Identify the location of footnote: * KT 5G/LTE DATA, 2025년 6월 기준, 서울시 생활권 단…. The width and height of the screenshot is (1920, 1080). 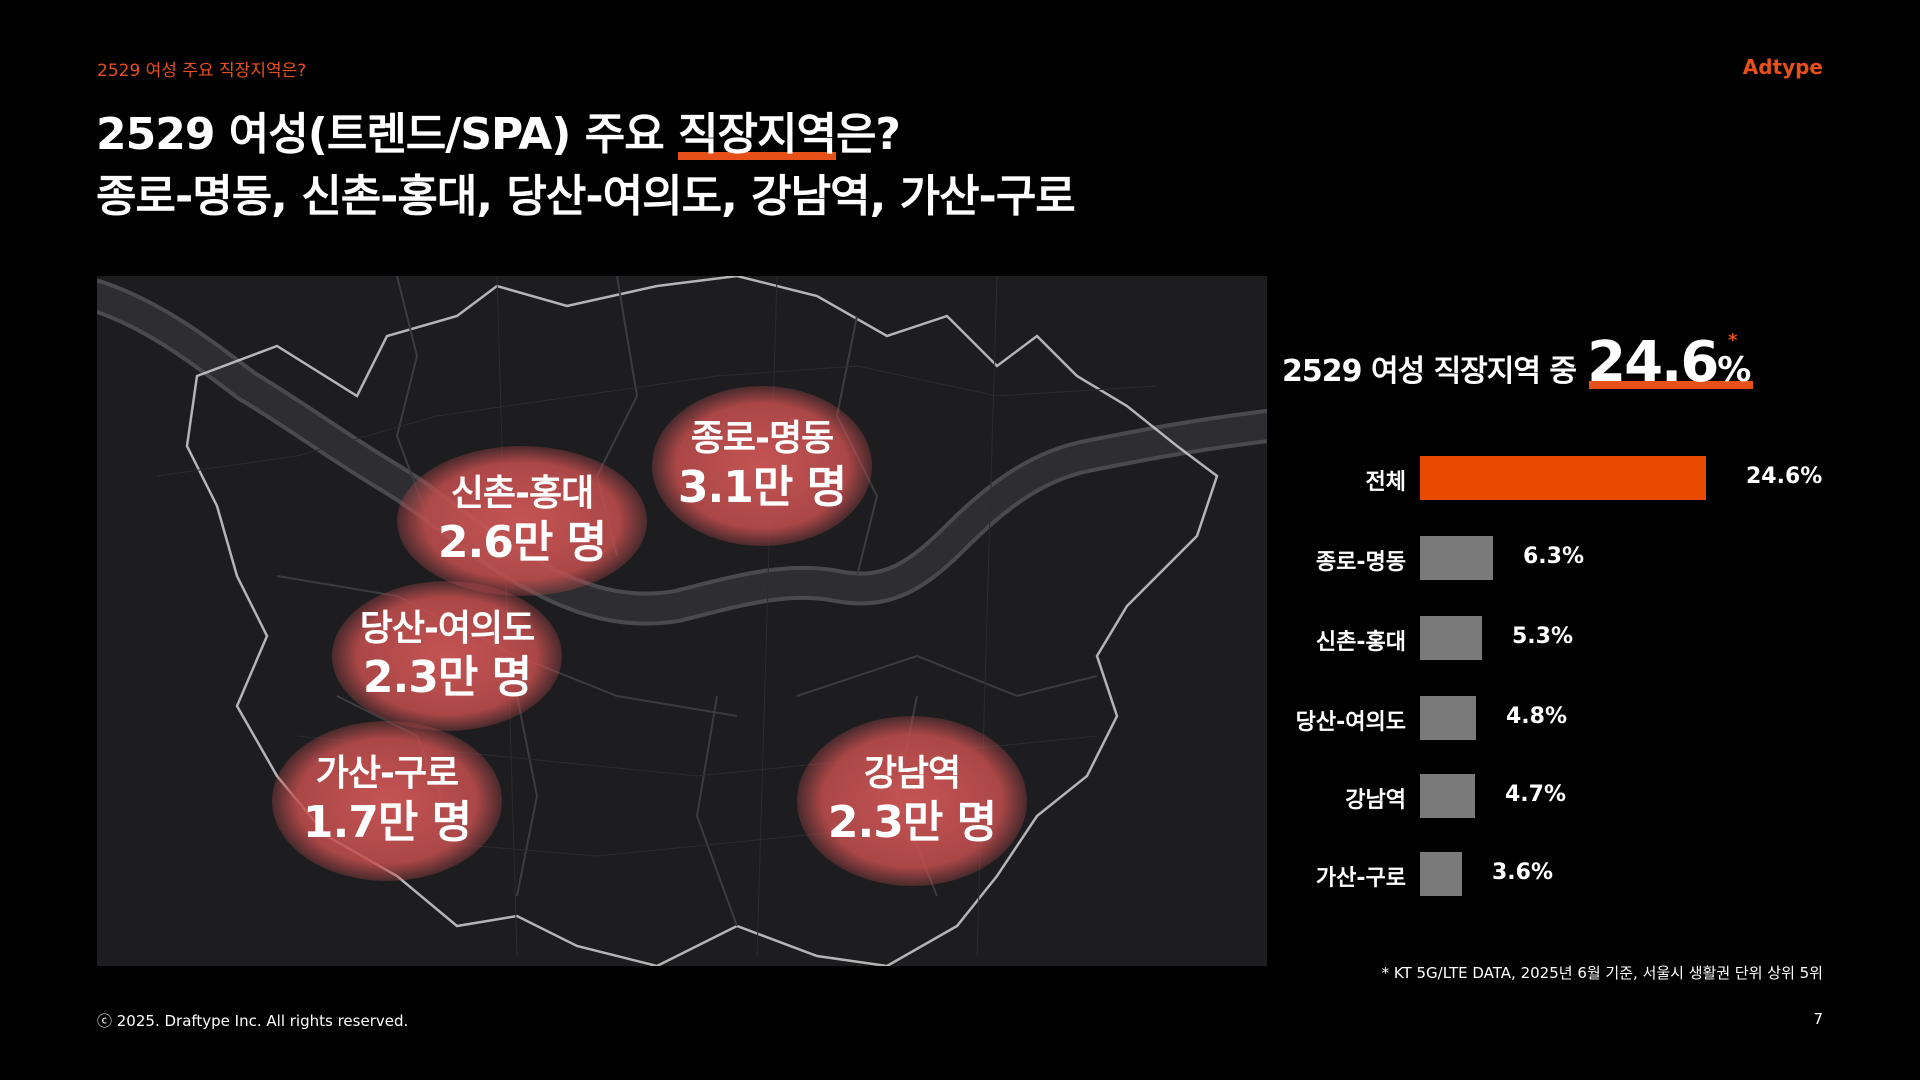
(1602, 973).